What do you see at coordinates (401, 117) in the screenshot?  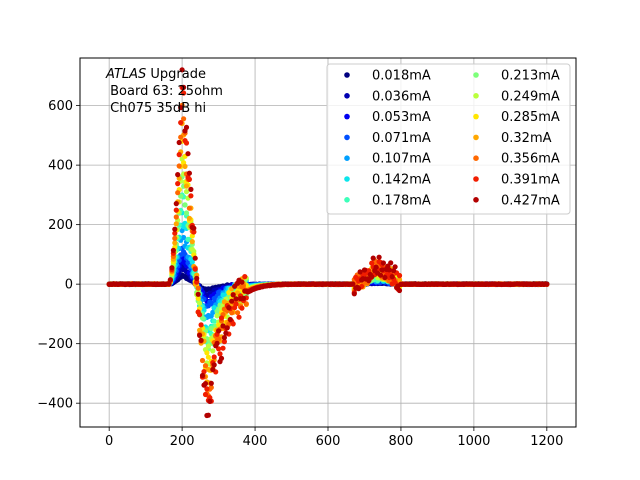 I see `legend-label: 0.053mA` at bounding box center [401, 117].